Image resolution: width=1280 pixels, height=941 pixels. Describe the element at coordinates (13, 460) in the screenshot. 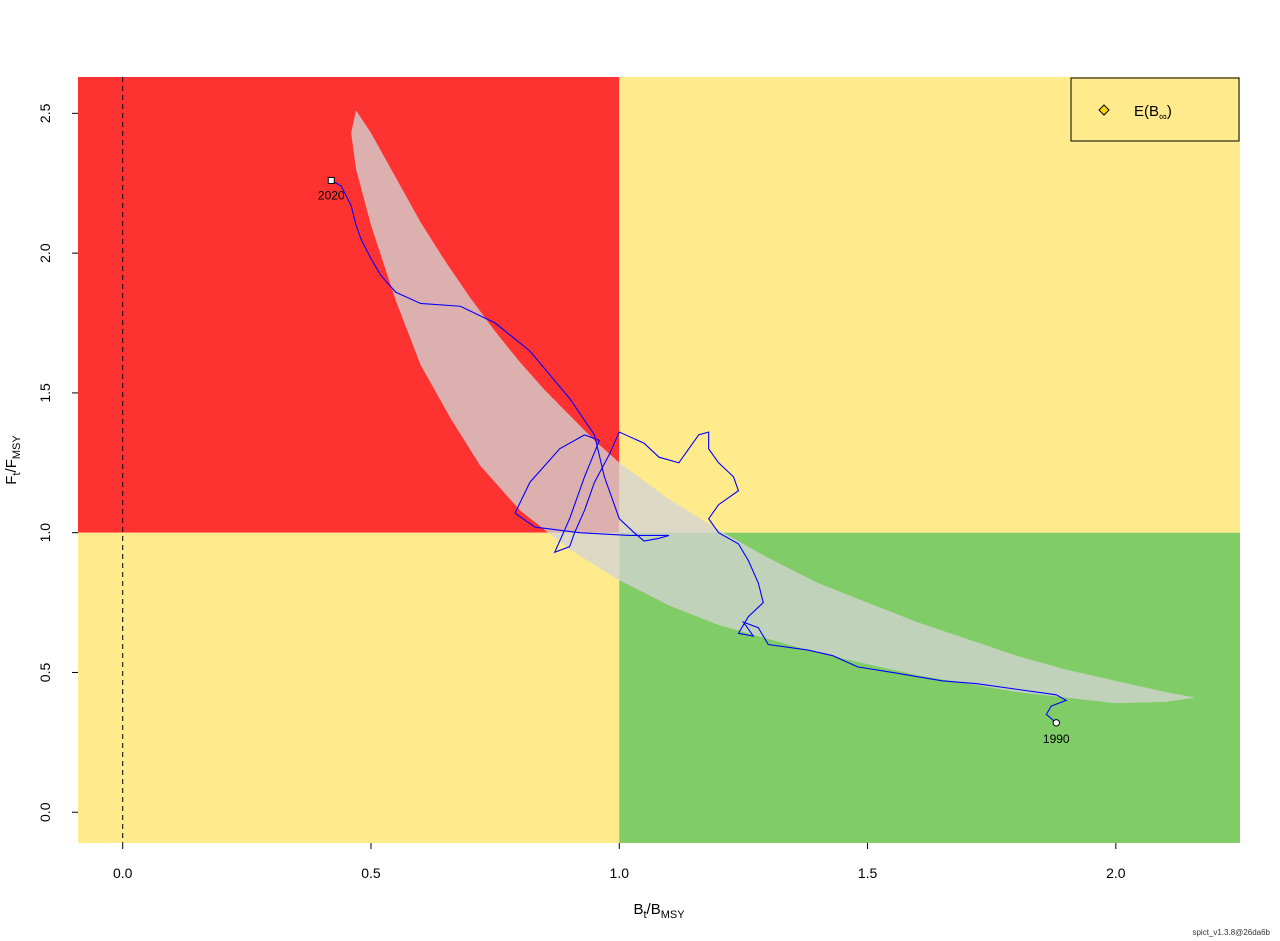

I see `y-axis-label: Ft/FMSY` at that location.